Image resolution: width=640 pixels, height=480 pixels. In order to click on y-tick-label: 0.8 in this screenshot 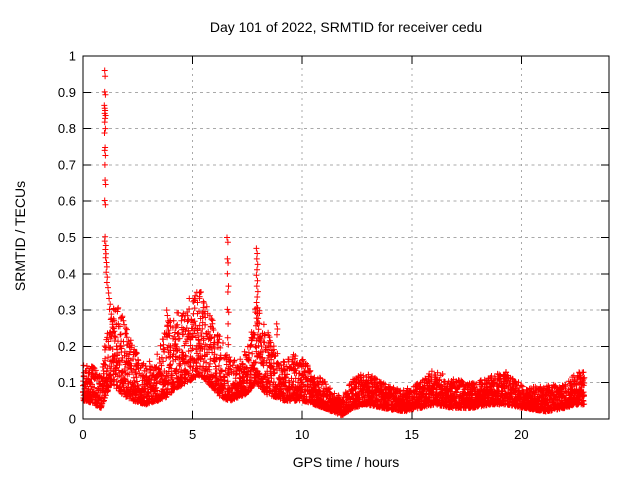, I will do `click(67, 128)`.